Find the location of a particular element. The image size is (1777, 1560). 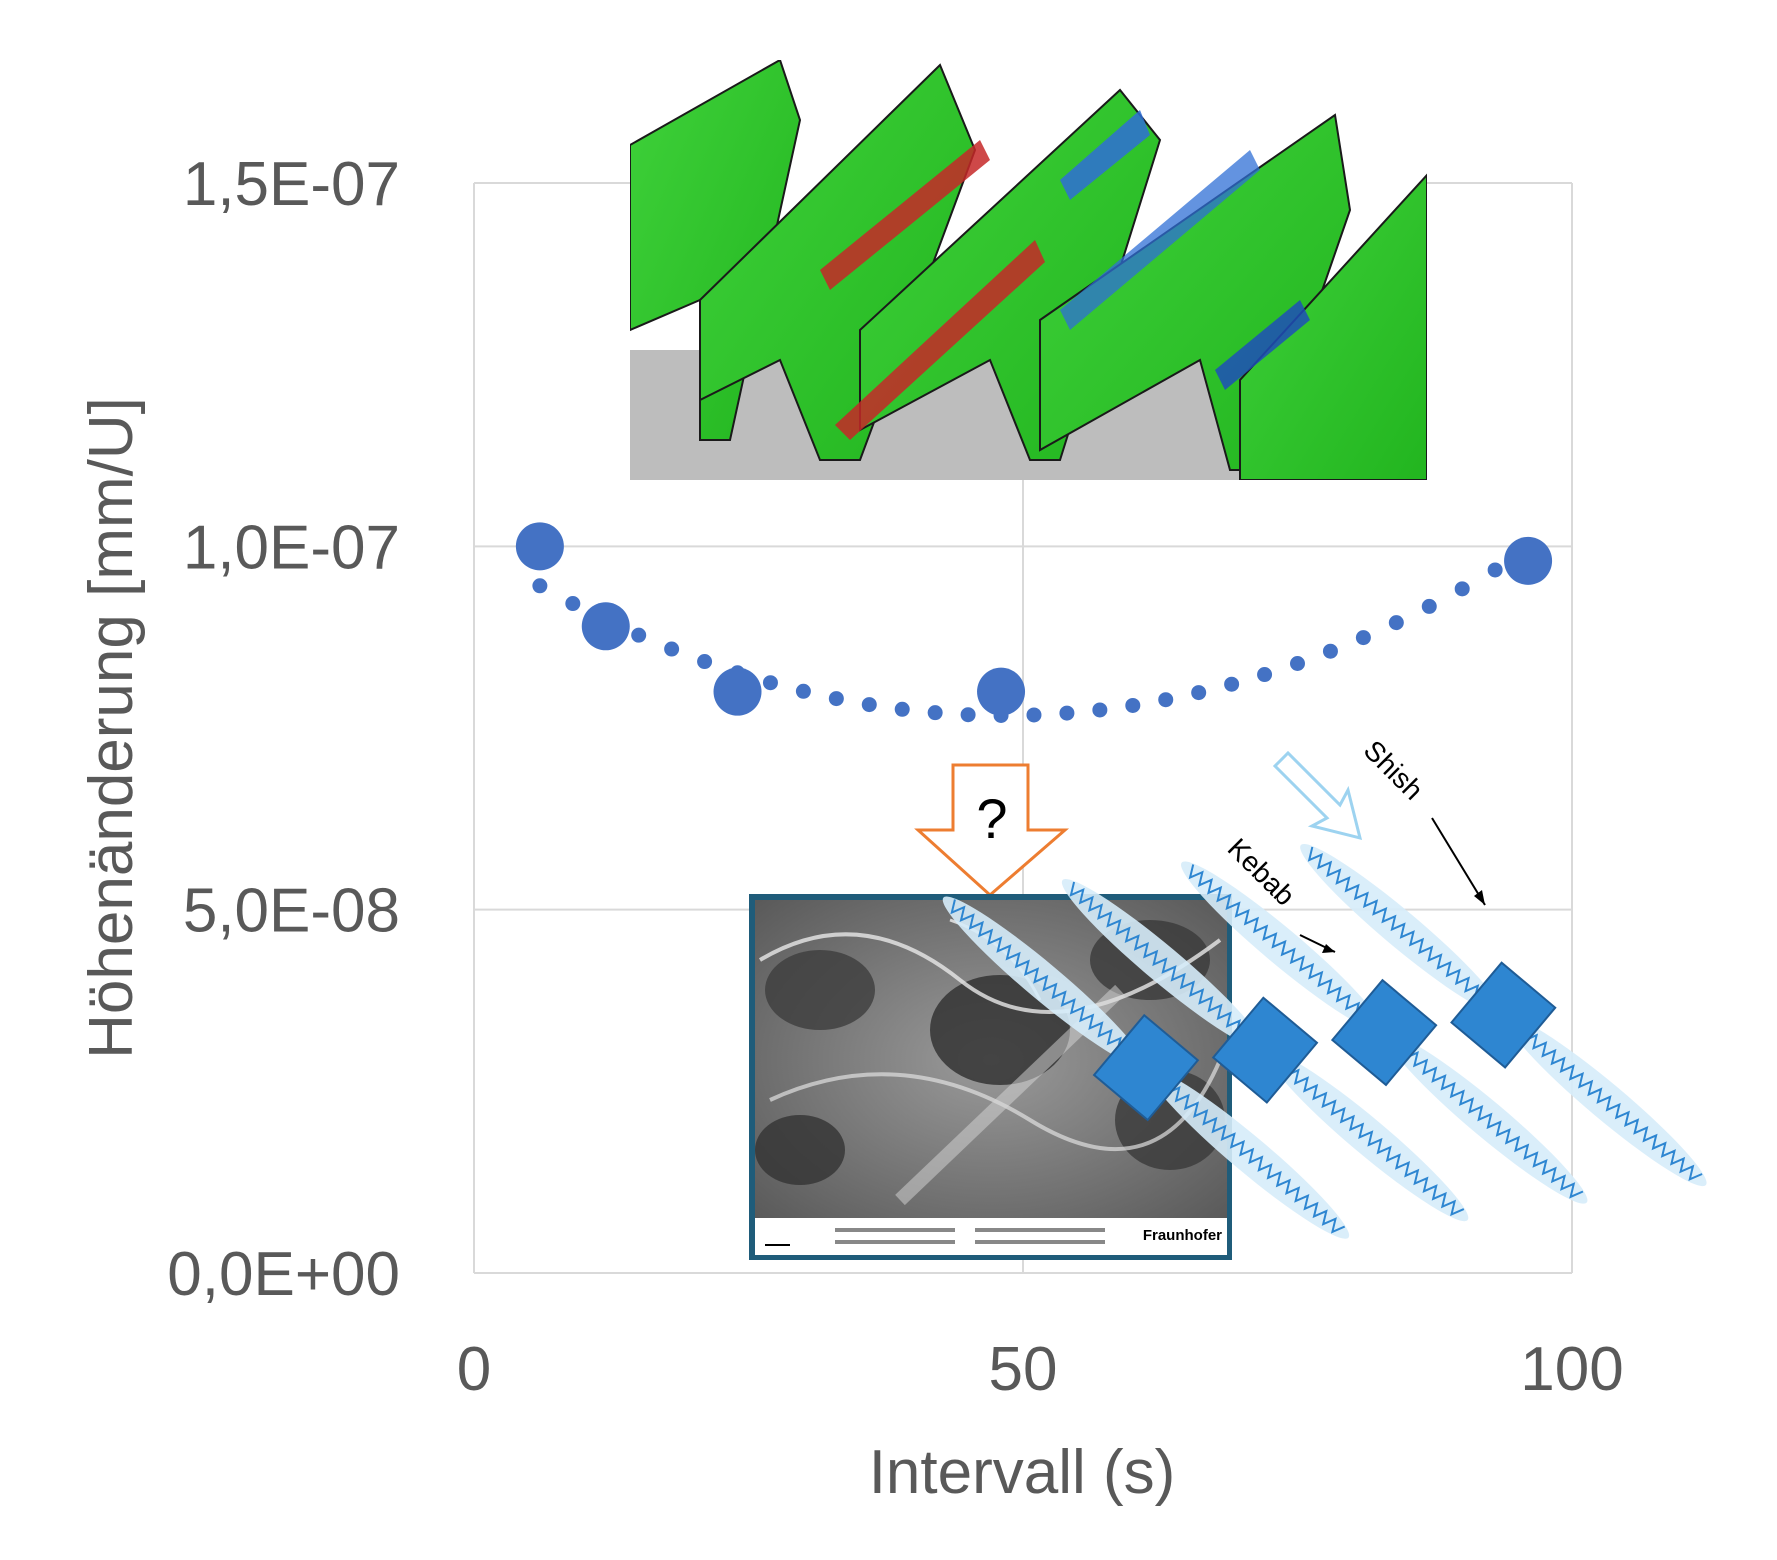

y-tick-label: 1,0E-07 is located at coordinates (291, 547).